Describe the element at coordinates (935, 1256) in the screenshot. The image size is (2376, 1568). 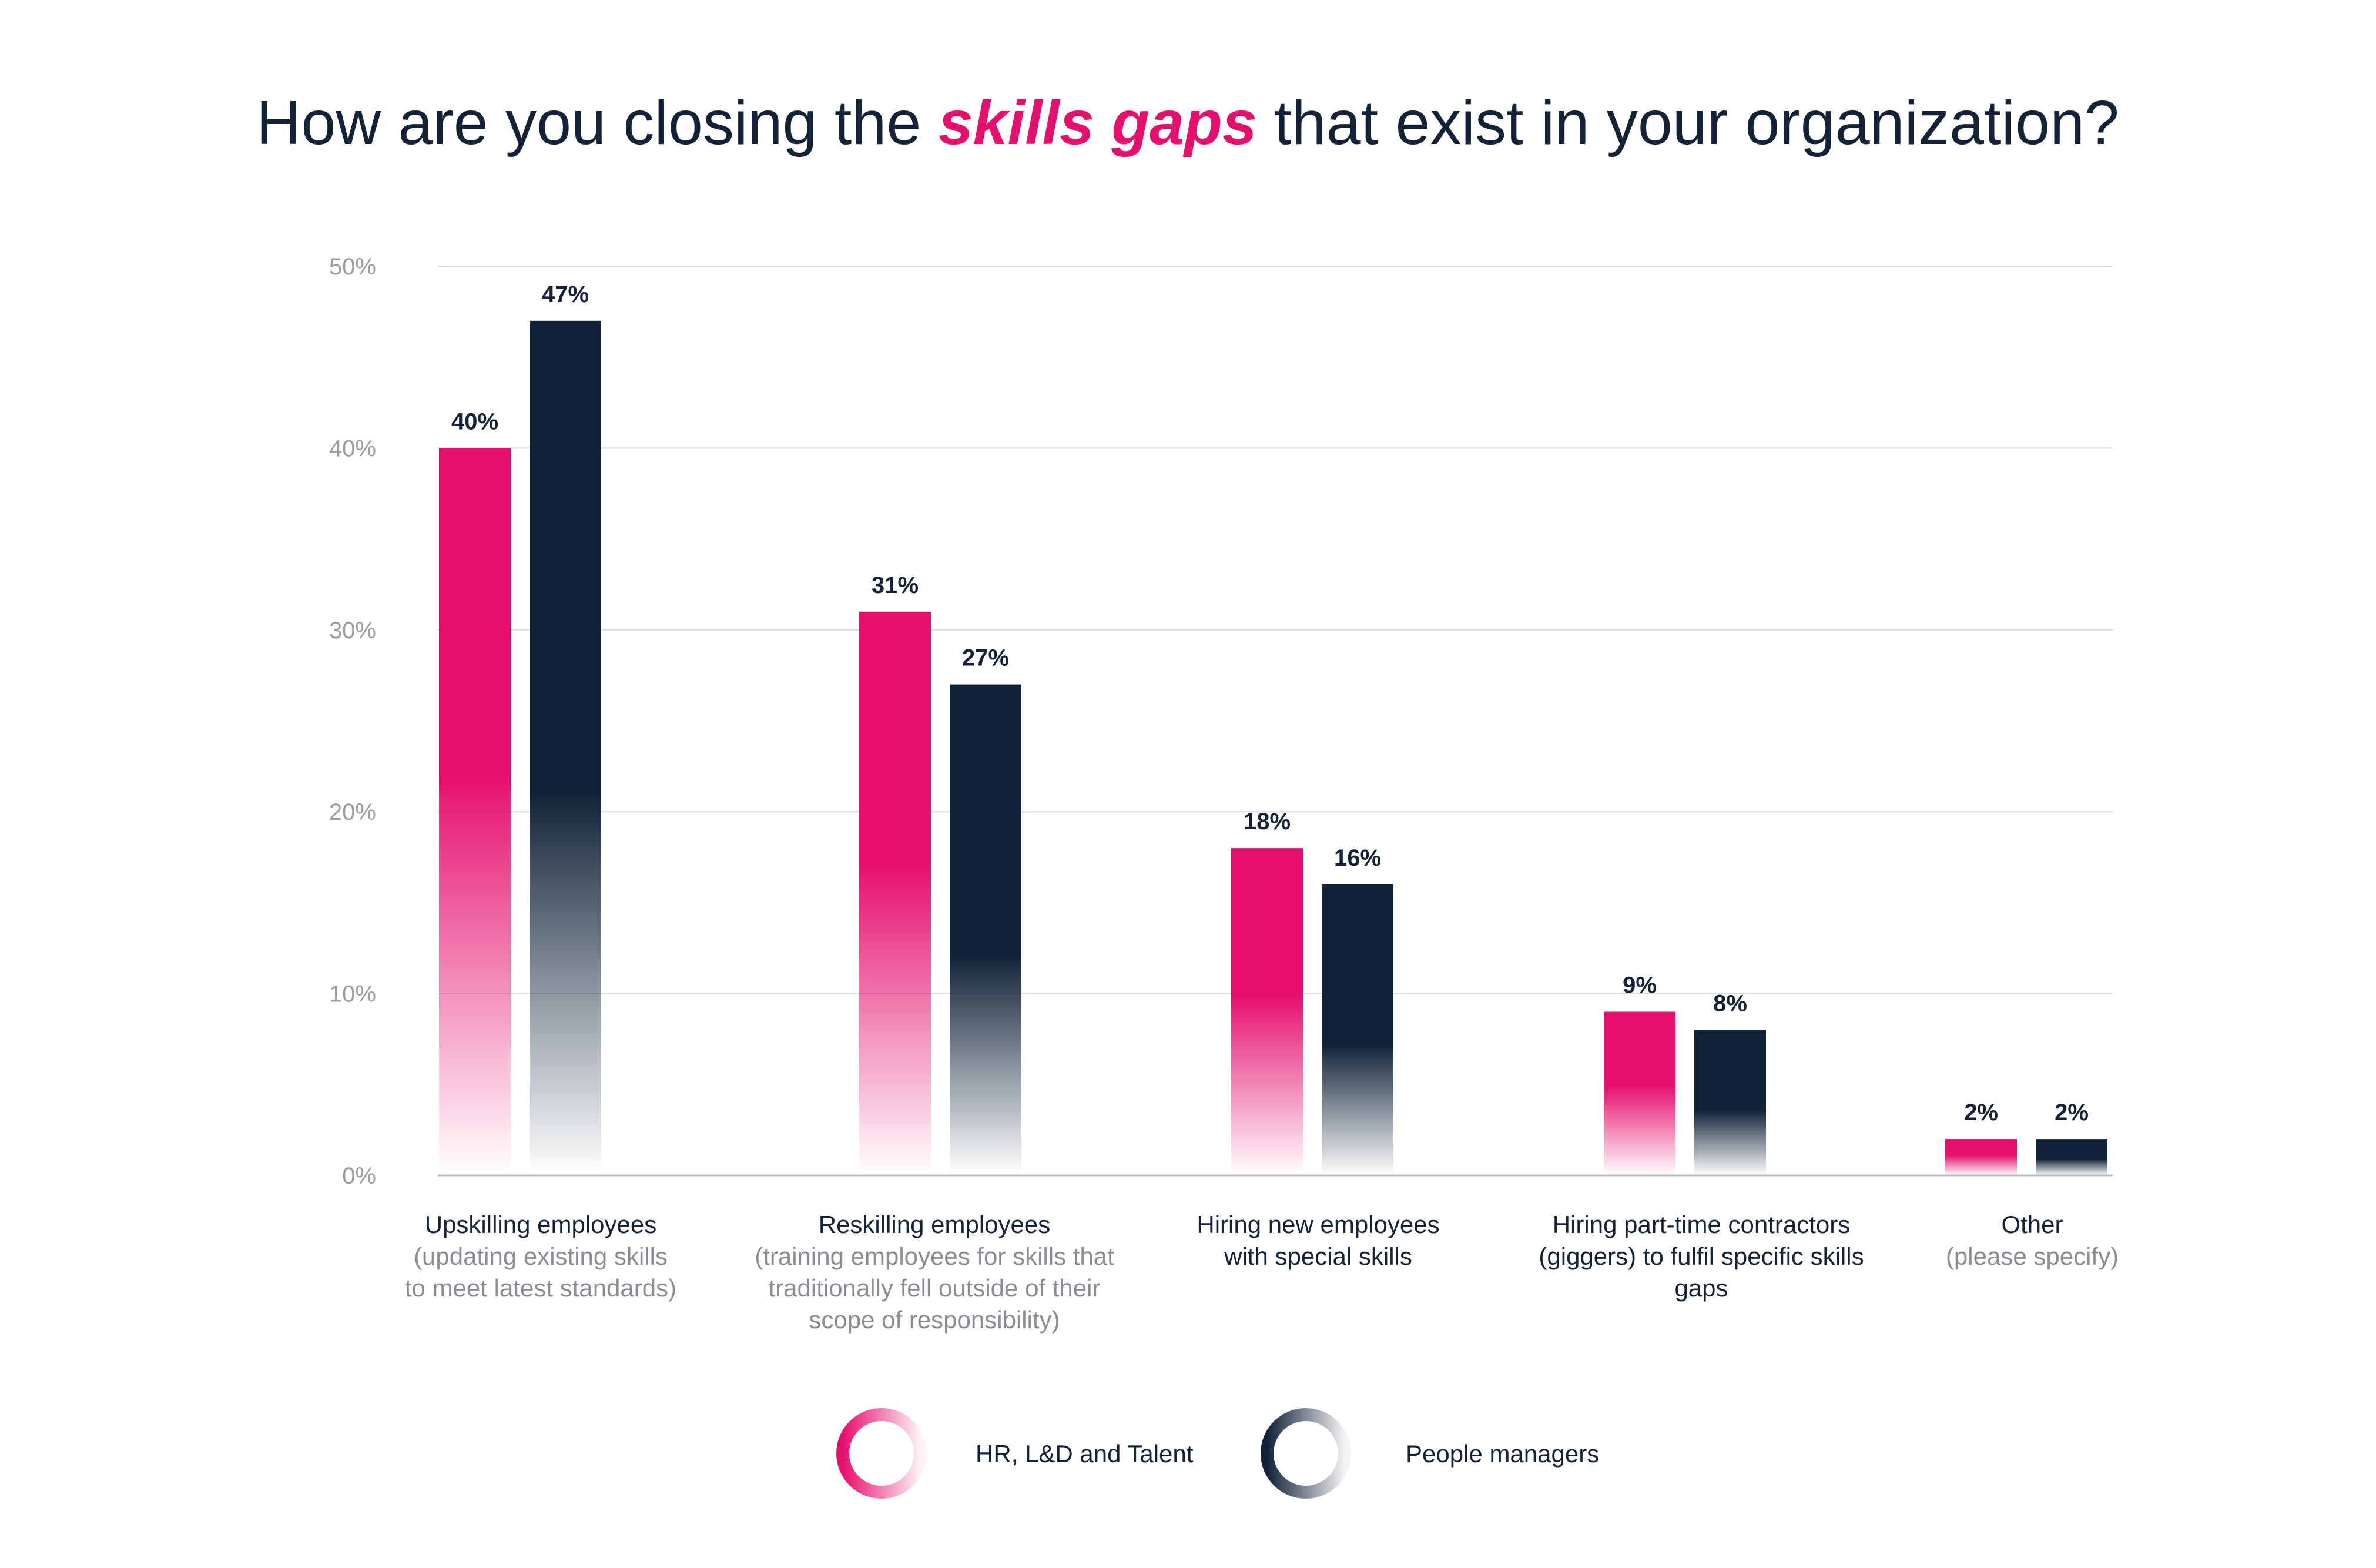
I see `category-sublabel: (training employees for skills that` at that location.